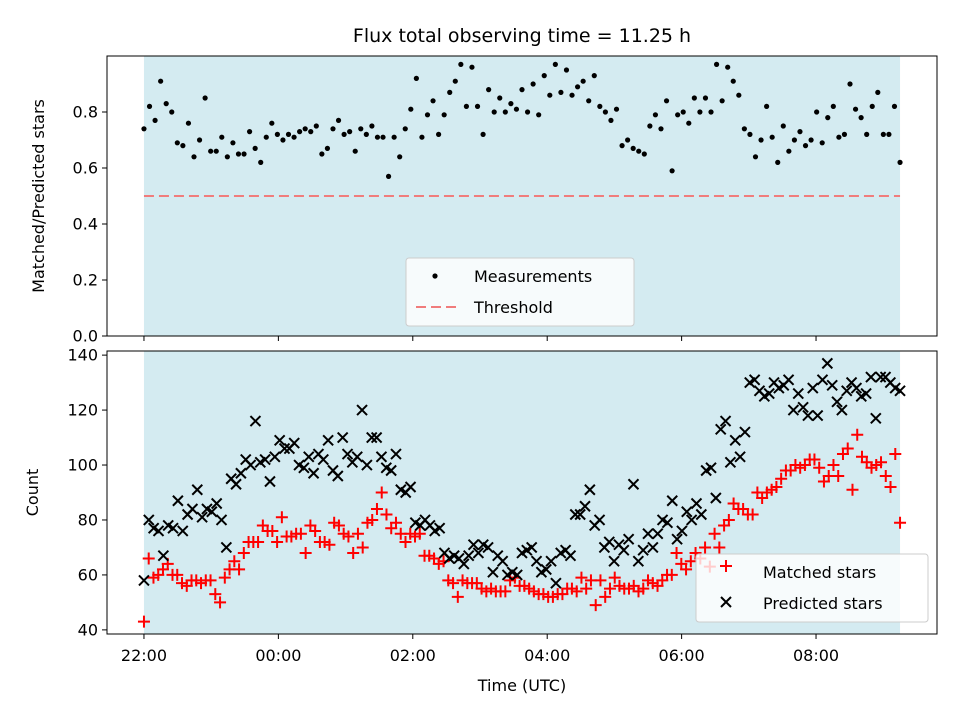 The image size is (960, 720). What do you see at coordinates (32, 493) in the screenshot?
I see `count-y-axis-label: Count` at bounding box center [32, 493].